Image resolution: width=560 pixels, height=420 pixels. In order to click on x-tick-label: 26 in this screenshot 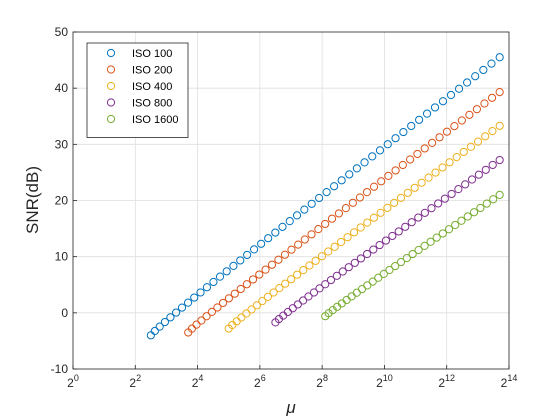, I will do `click(260, 381)`.